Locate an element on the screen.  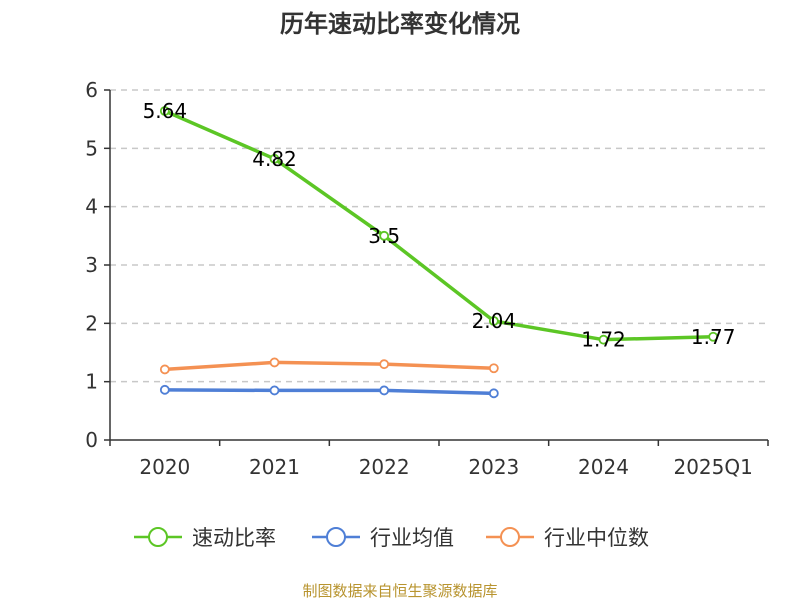
chart-title: 历年速动比率变化情况 is located at coordinates (400, 24).